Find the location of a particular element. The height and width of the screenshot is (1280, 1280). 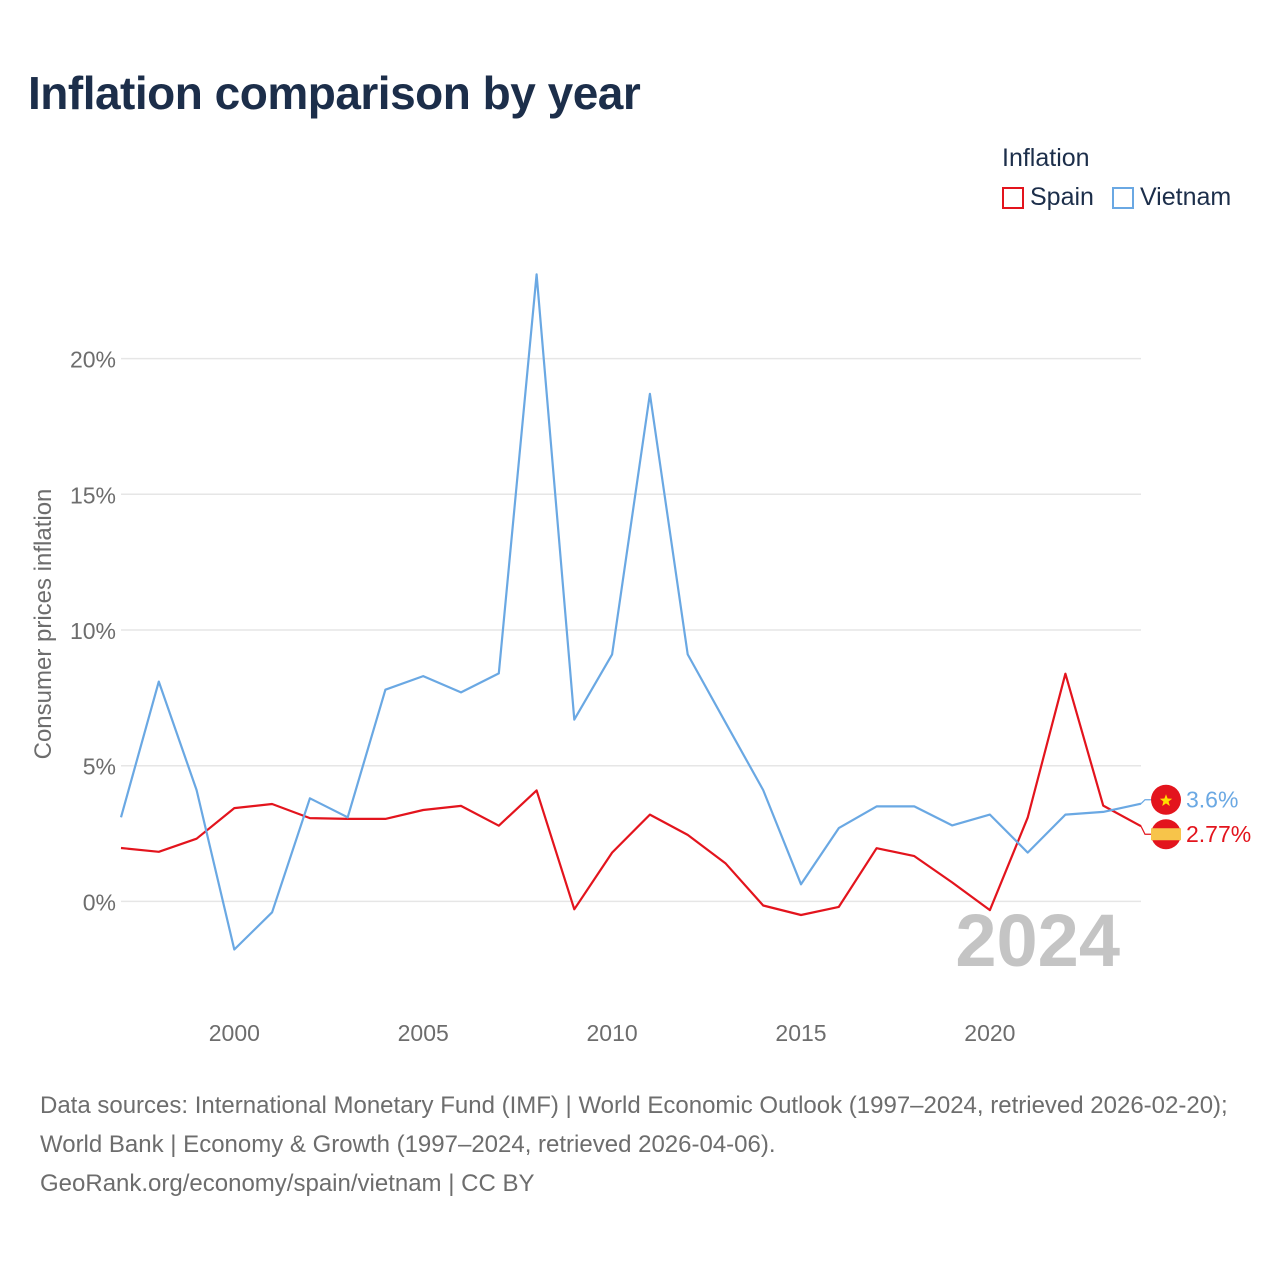

y-tick-label: 10% is located at coordinates (93, 631).